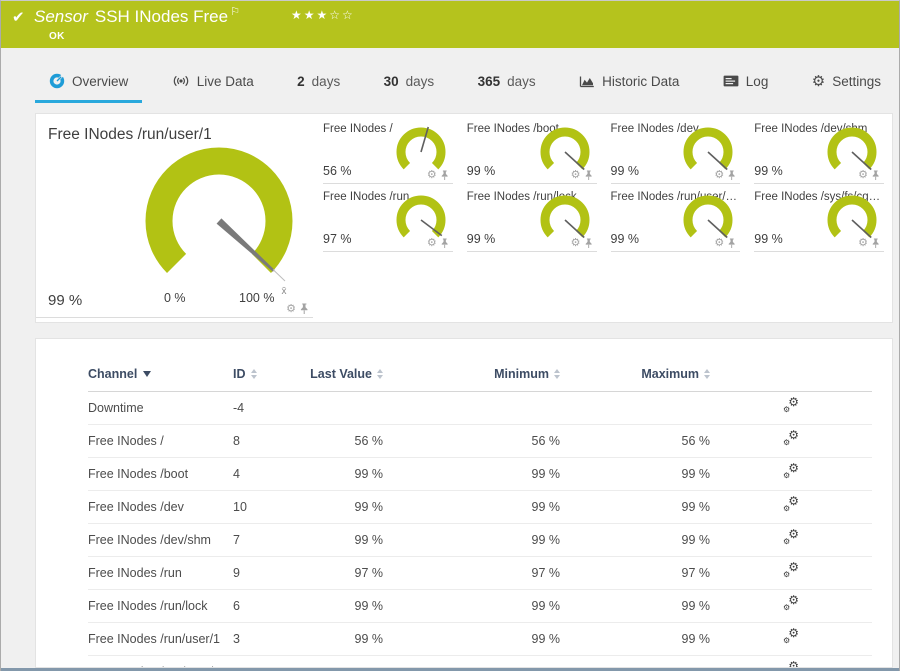 The height and width of the screenshot is (671, 900). Describe the element at coordinates (337, 171) in the screenshot. I see `mini-gauge-value: 56 %` at that location.